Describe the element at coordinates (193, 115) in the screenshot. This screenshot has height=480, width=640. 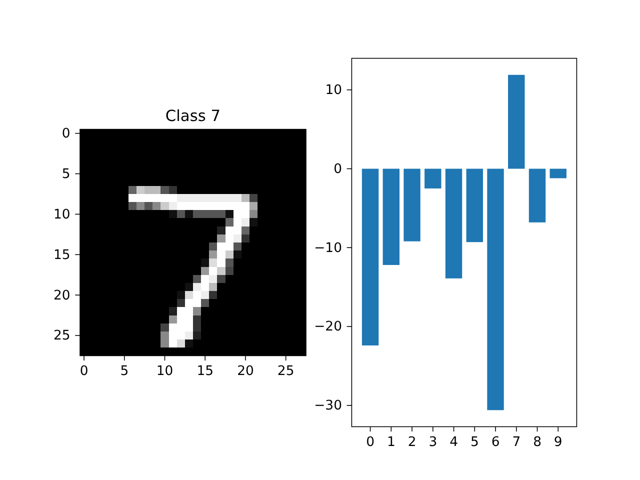
I see `chart-title: Class 7` at that location.